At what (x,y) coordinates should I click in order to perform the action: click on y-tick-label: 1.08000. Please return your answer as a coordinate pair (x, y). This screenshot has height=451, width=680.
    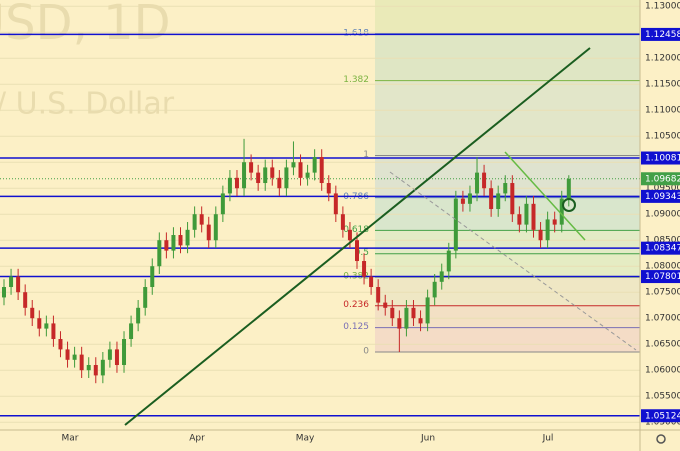
    Looking at the image, I should click on (662, 267).